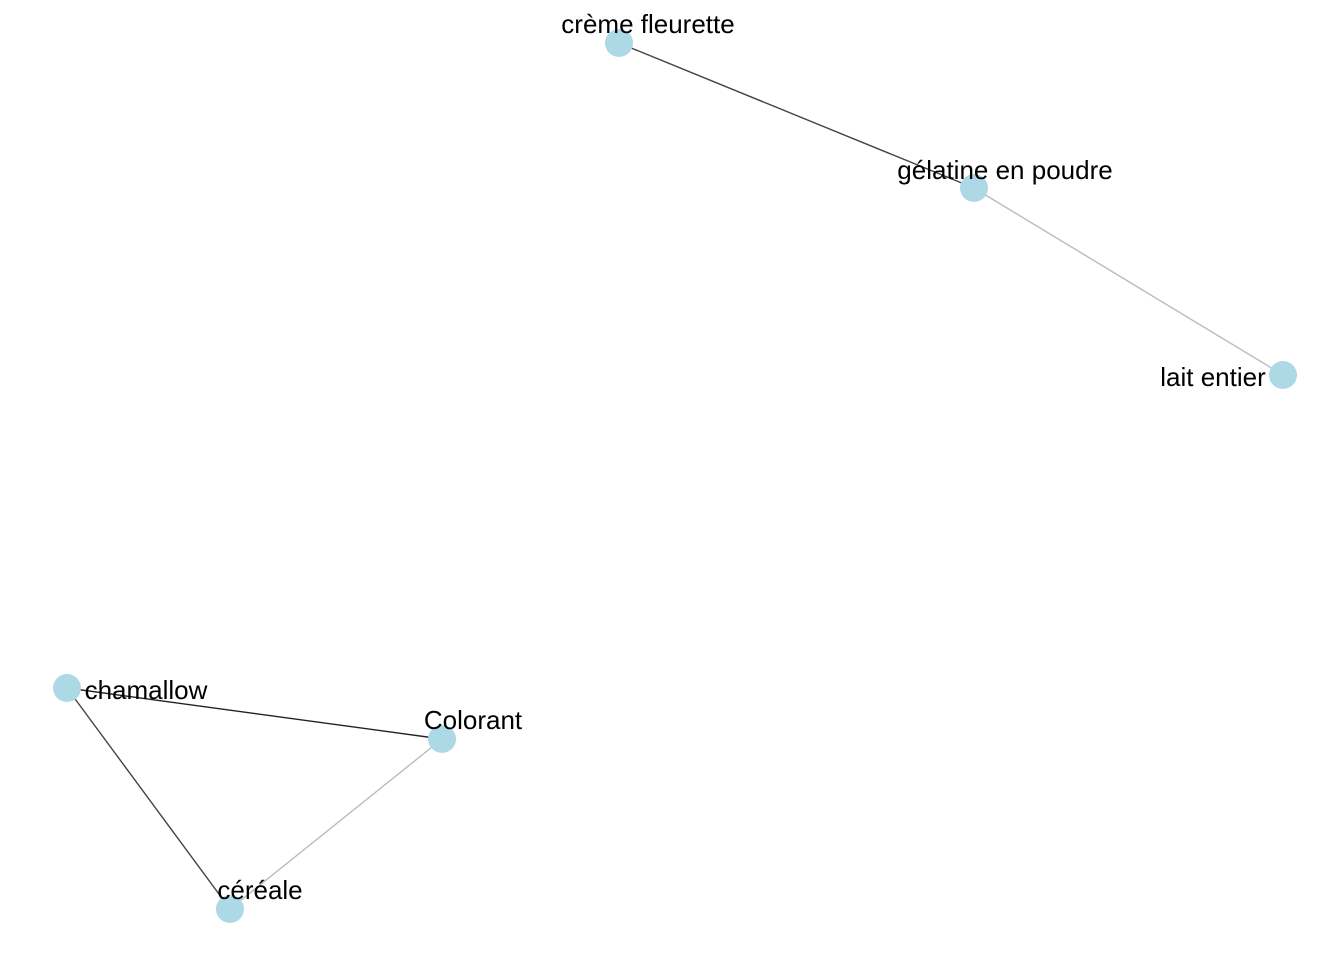  Describe the element at coordinates (254, 713) in the screenshot. I see `edge-chamallow-colorant` at that location.